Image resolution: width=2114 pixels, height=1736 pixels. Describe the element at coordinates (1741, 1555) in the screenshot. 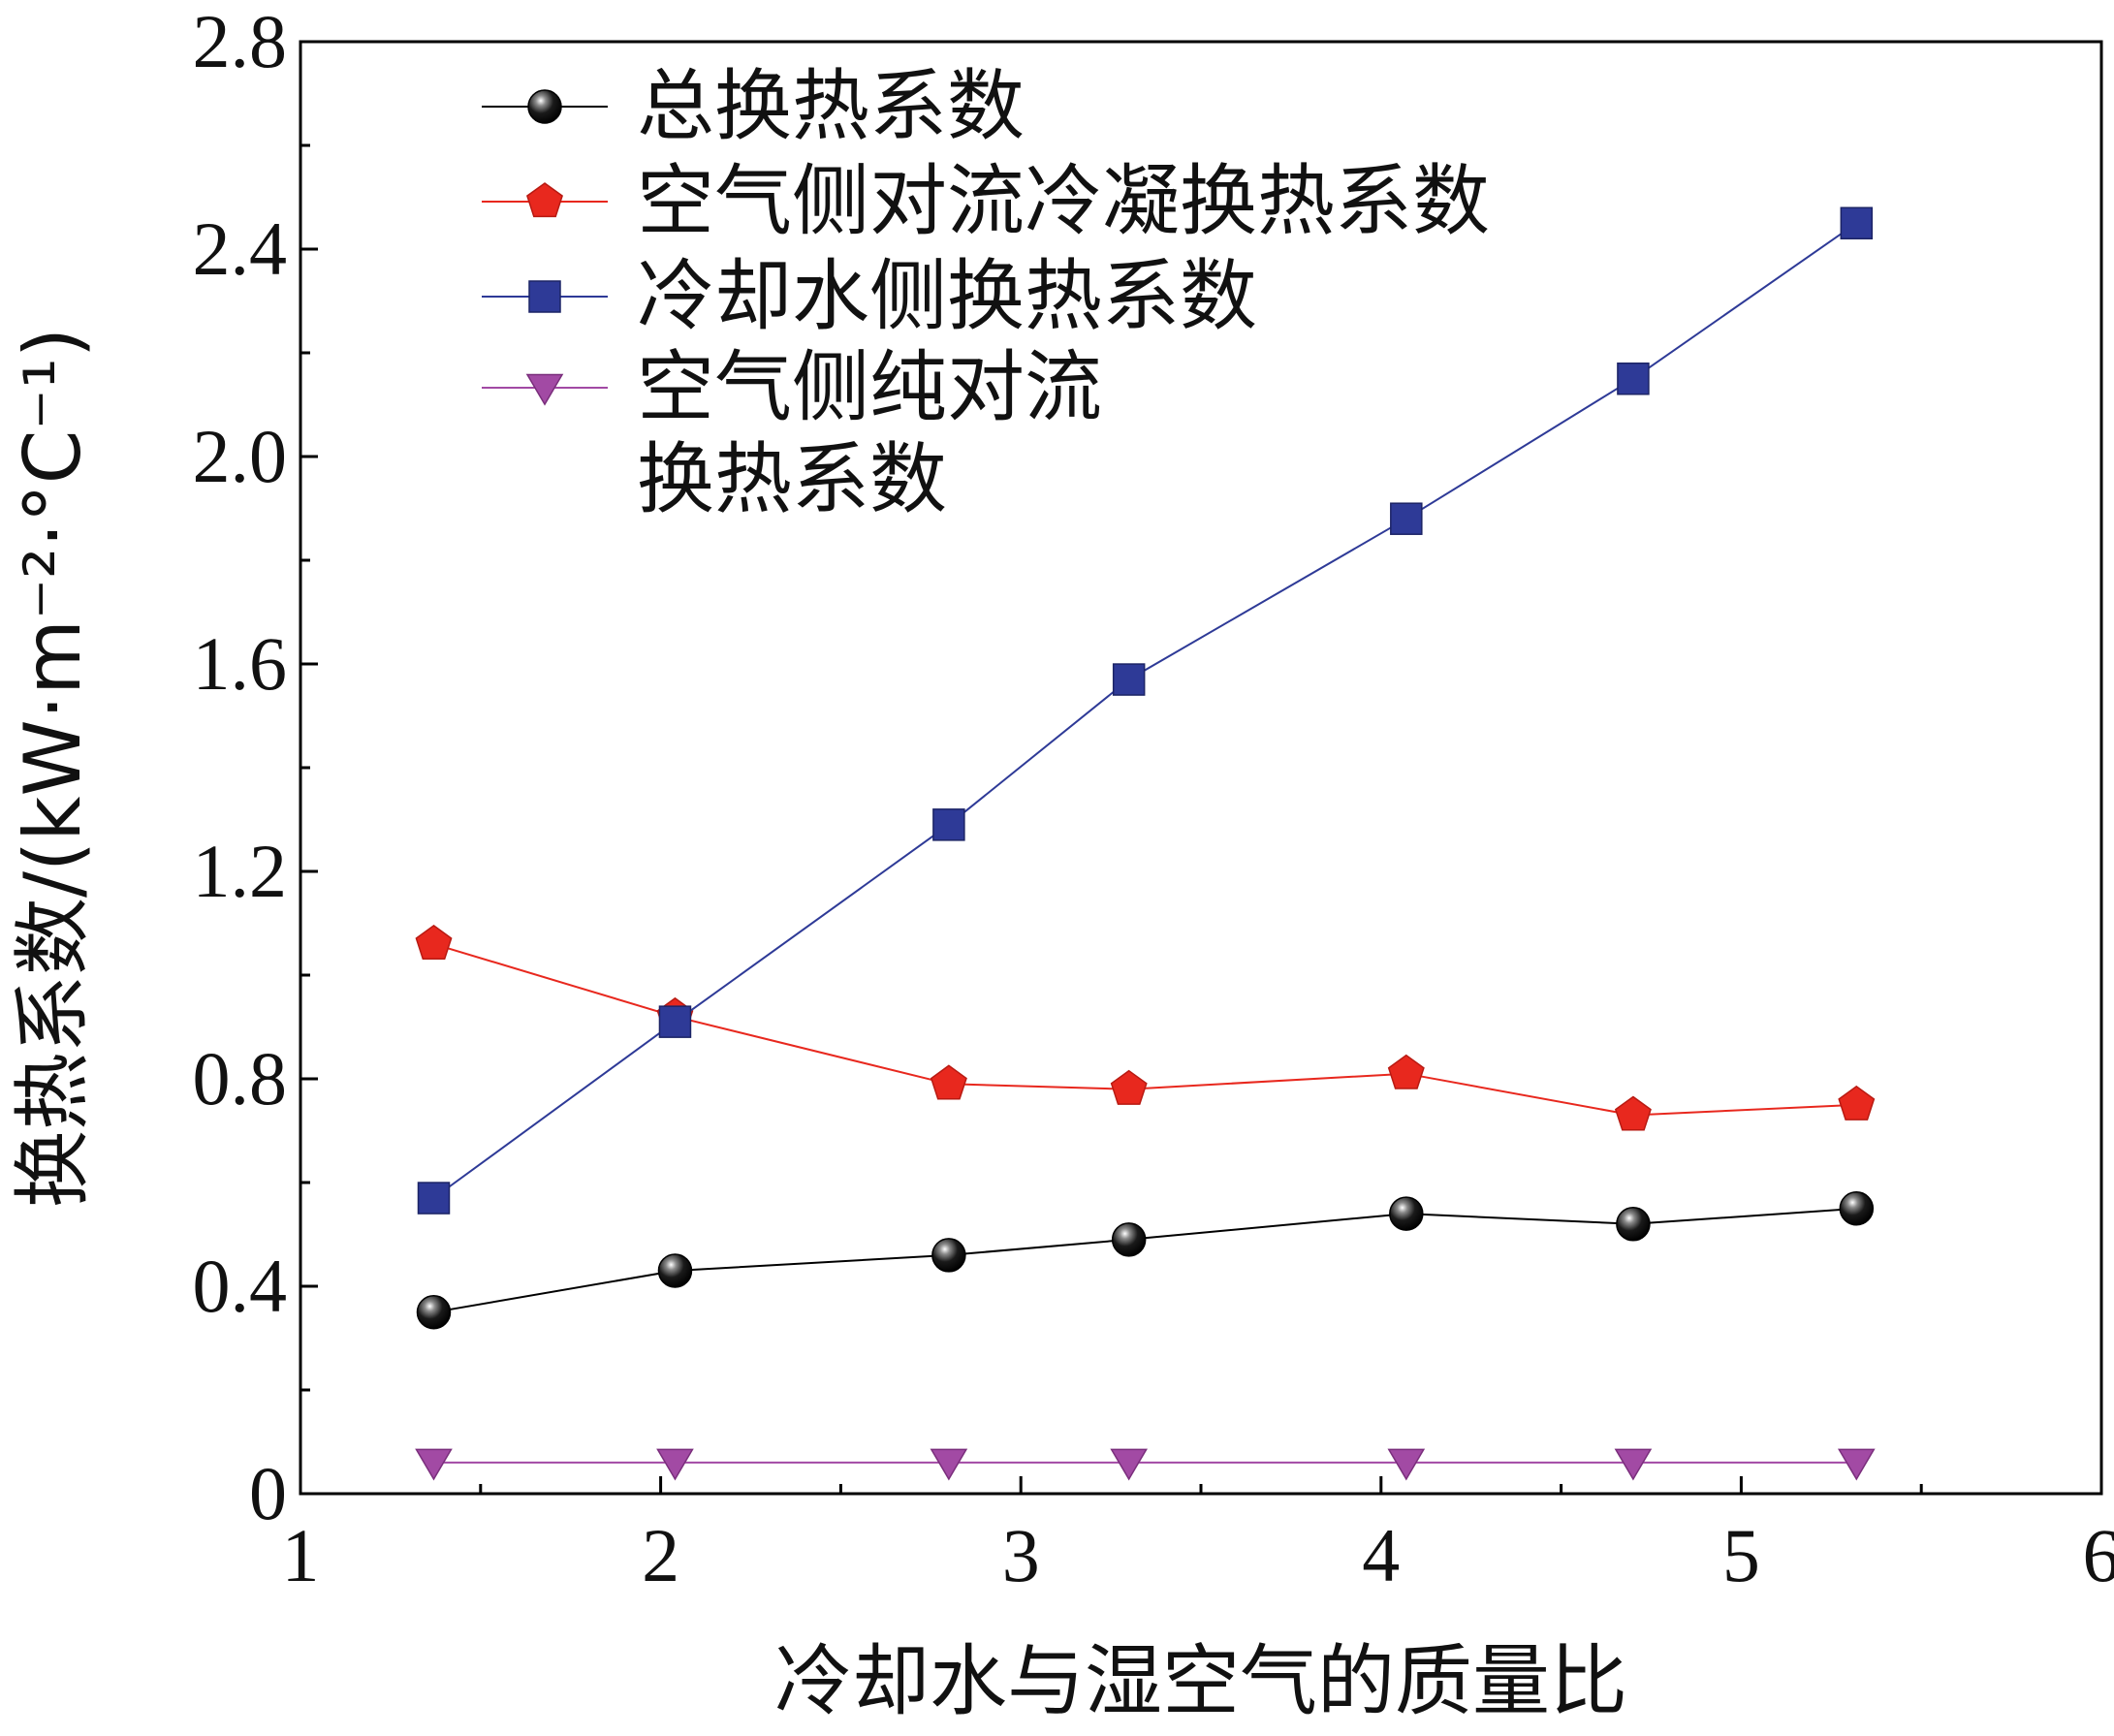

I see `x-tick-label: 5` at that location.